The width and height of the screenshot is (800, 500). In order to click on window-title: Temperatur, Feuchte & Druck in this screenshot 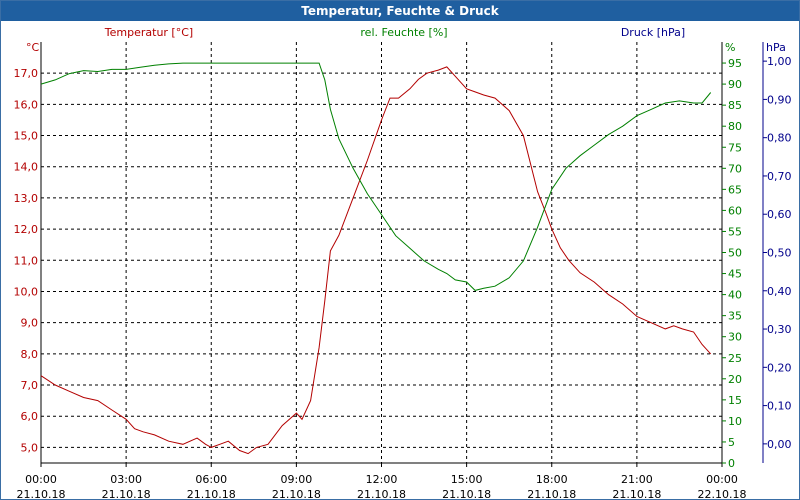, I will do `click(400, 11)`.